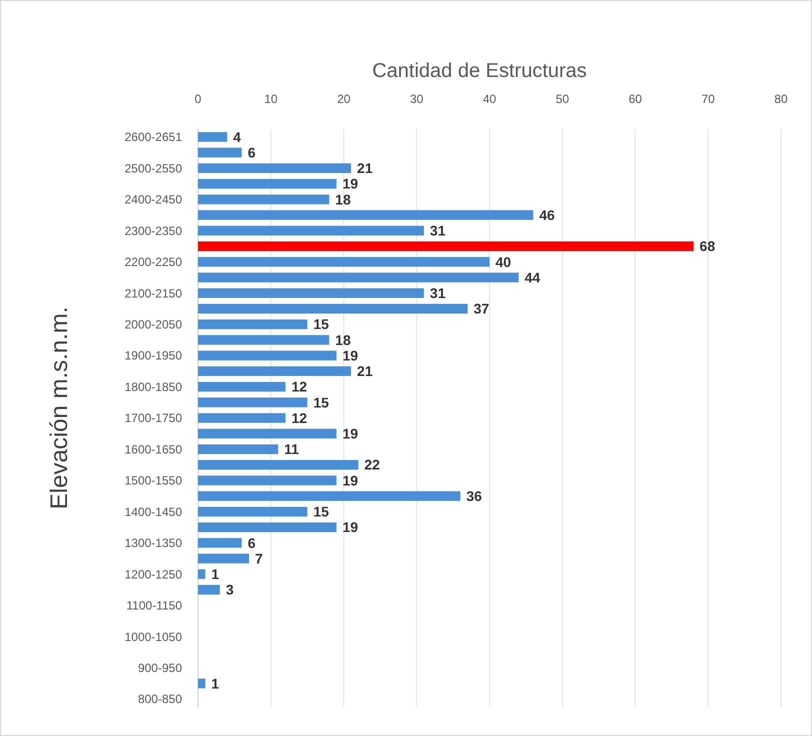 This screenshot has width=812, height=736. I want to click on data-label: 22, so click(372, 464).